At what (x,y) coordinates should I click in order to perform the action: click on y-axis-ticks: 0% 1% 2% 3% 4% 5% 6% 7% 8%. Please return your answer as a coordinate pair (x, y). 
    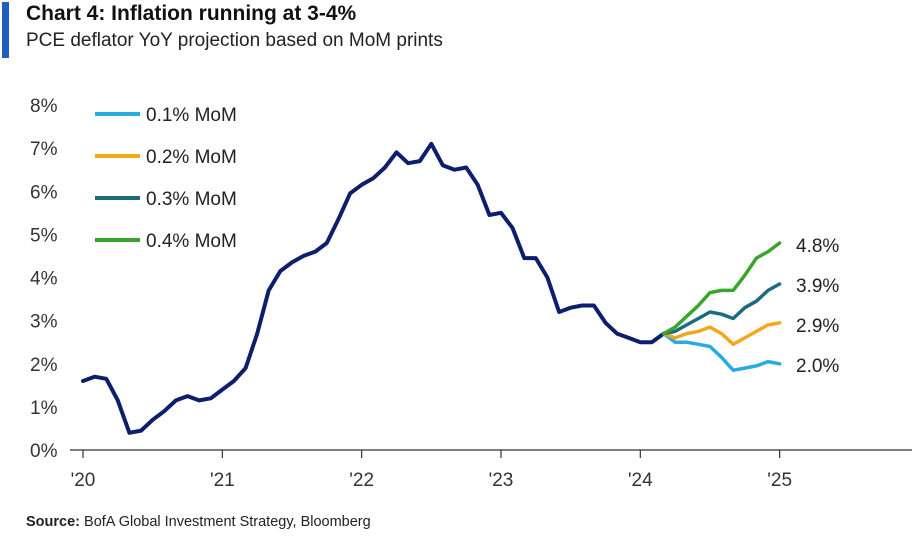
    Looking at the image, I should click on (44, 279).